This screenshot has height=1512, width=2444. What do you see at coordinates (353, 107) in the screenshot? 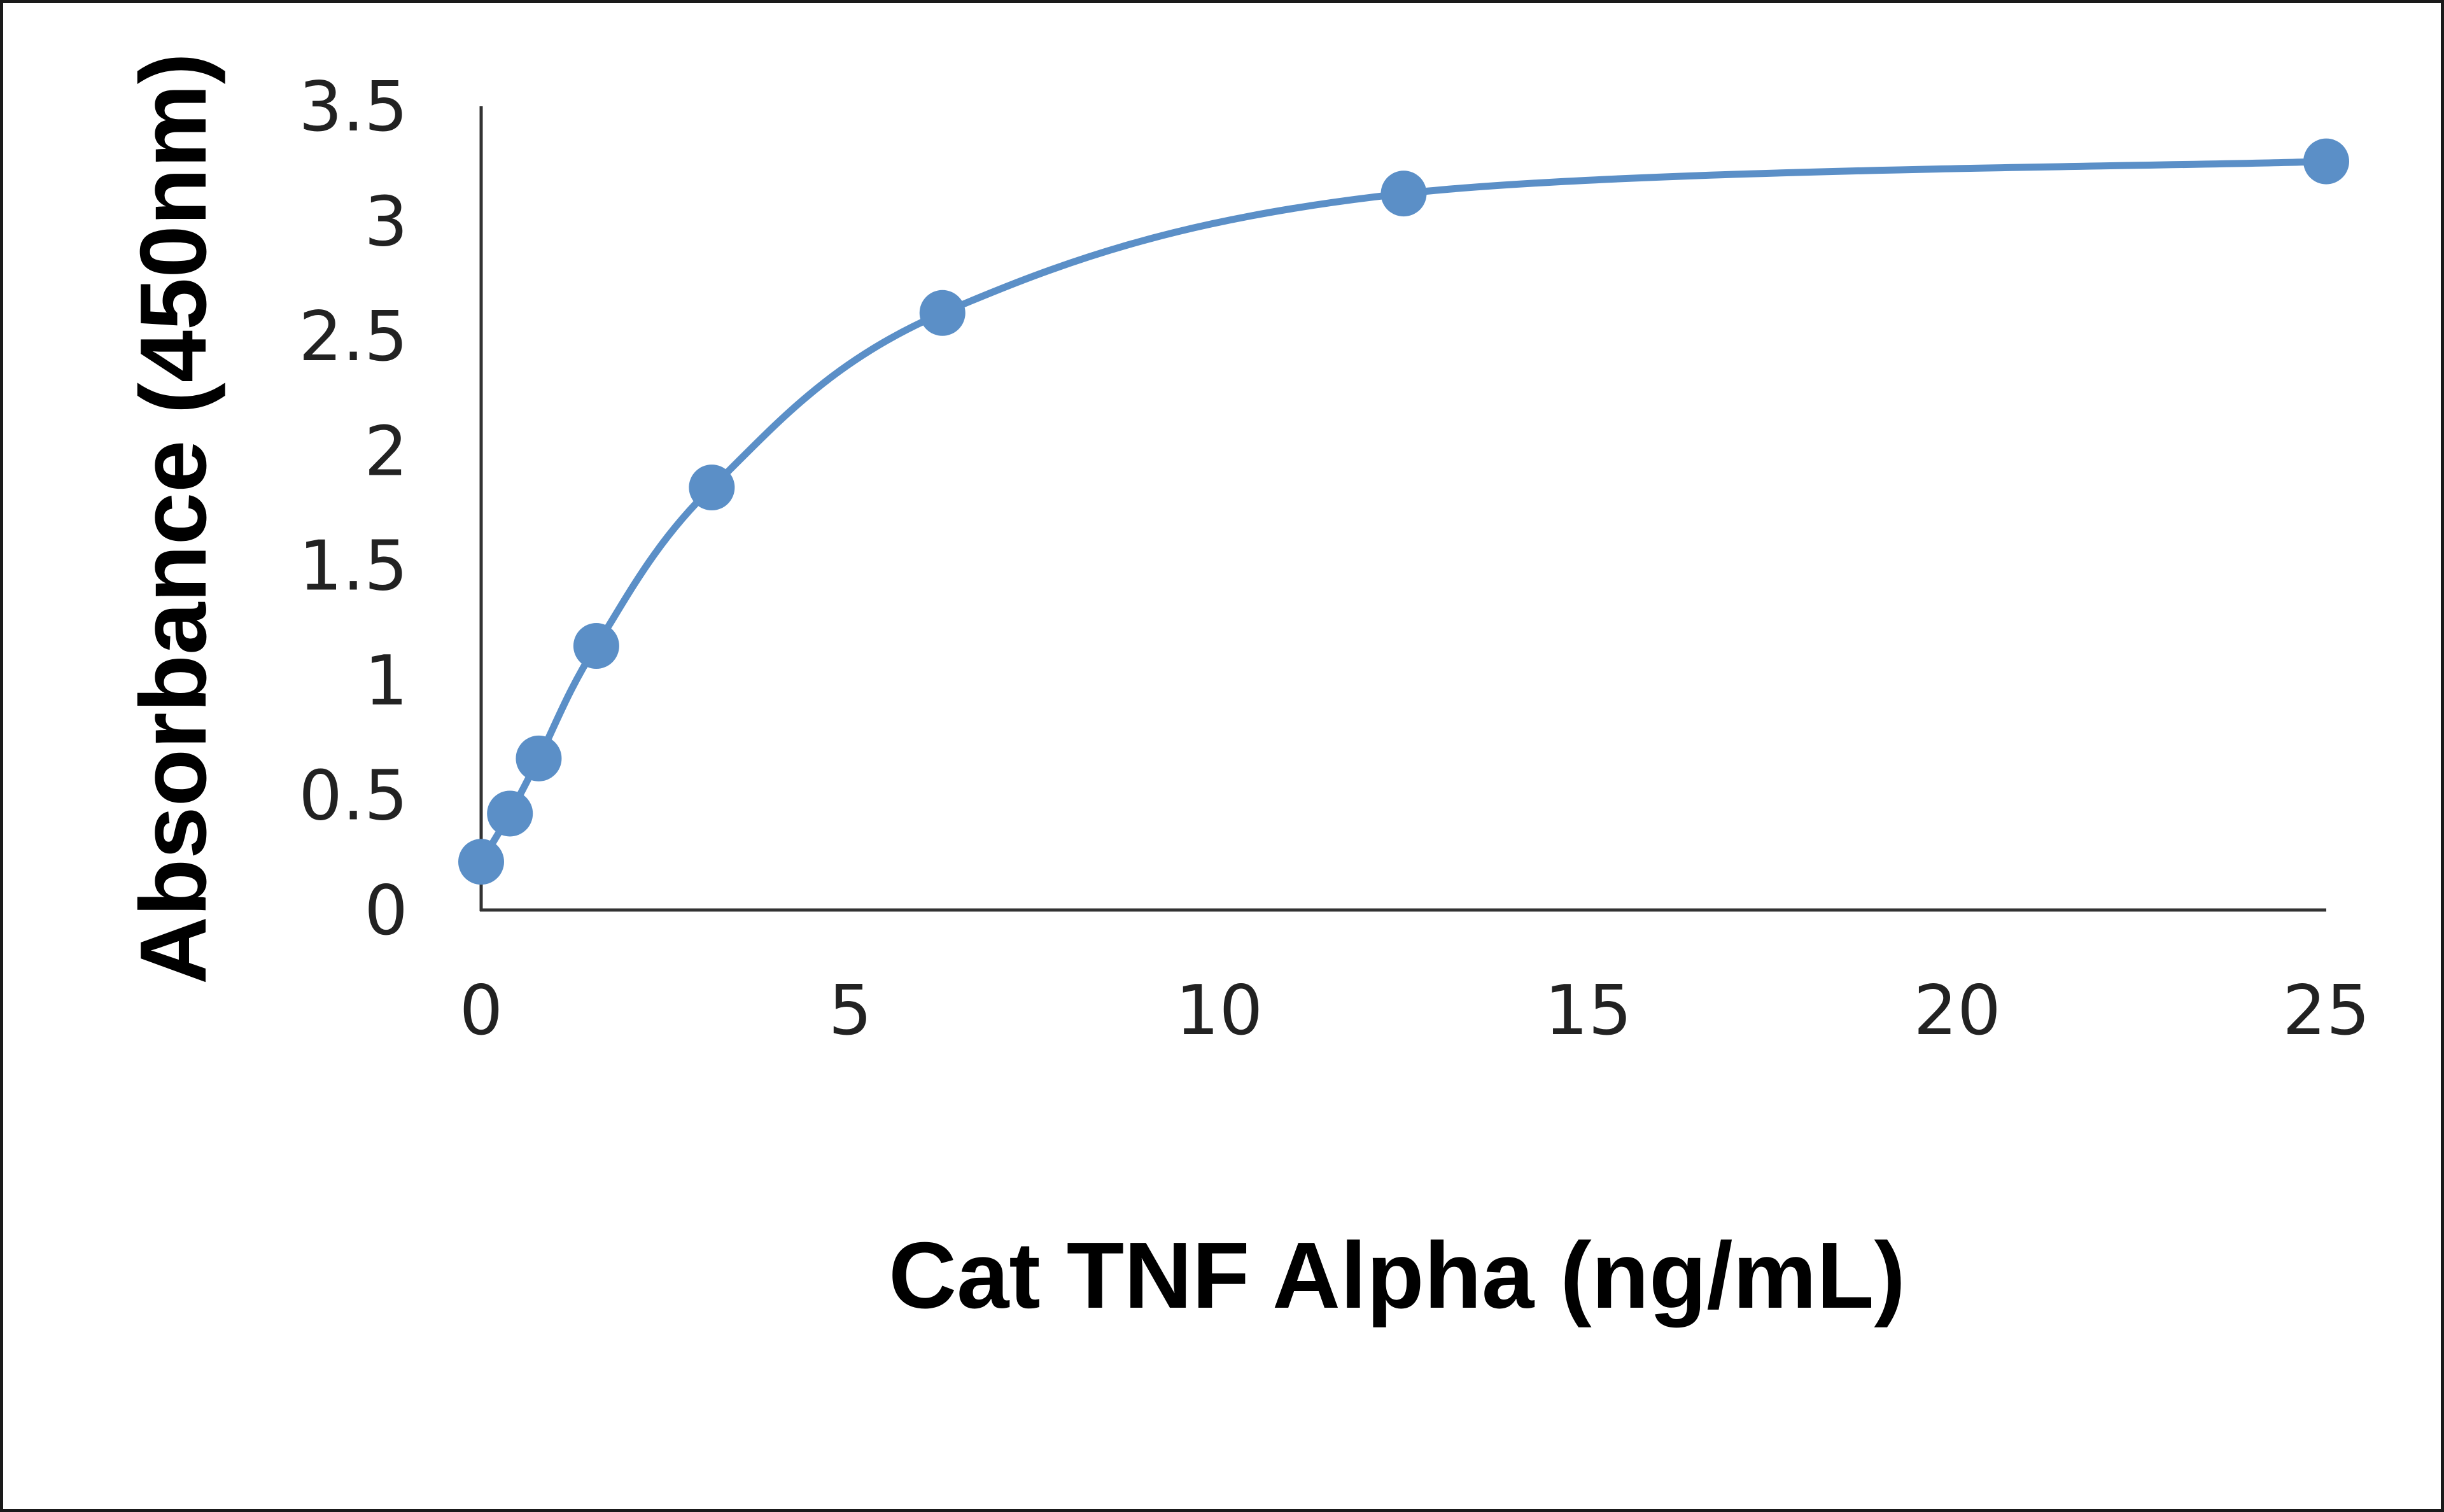
I see `y-tick-label: 3.5` at bounding box center [353, 107].